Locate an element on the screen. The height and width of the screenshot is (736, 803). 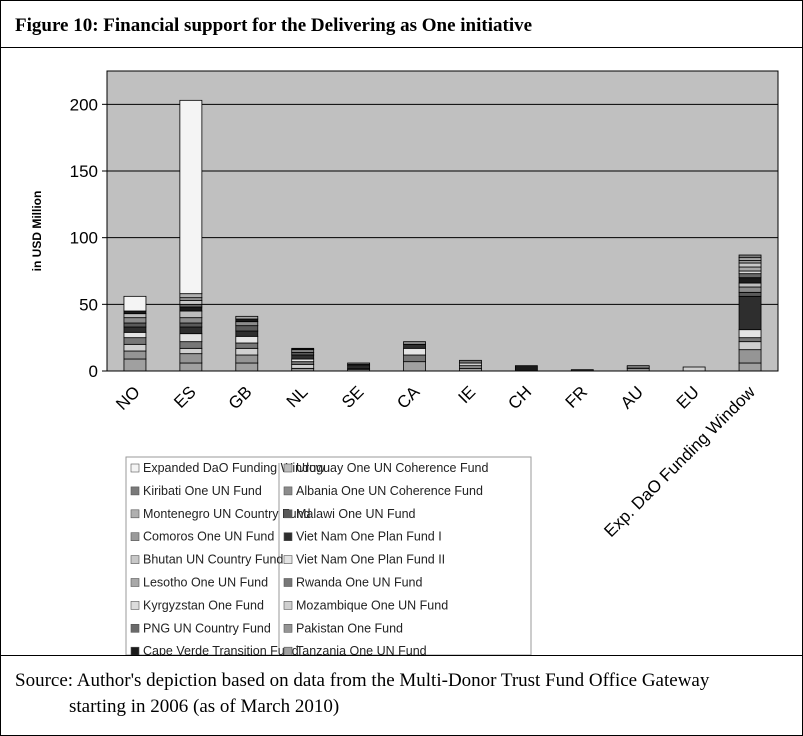
y-tick-label: 100 is located at coordinates (84, 238).